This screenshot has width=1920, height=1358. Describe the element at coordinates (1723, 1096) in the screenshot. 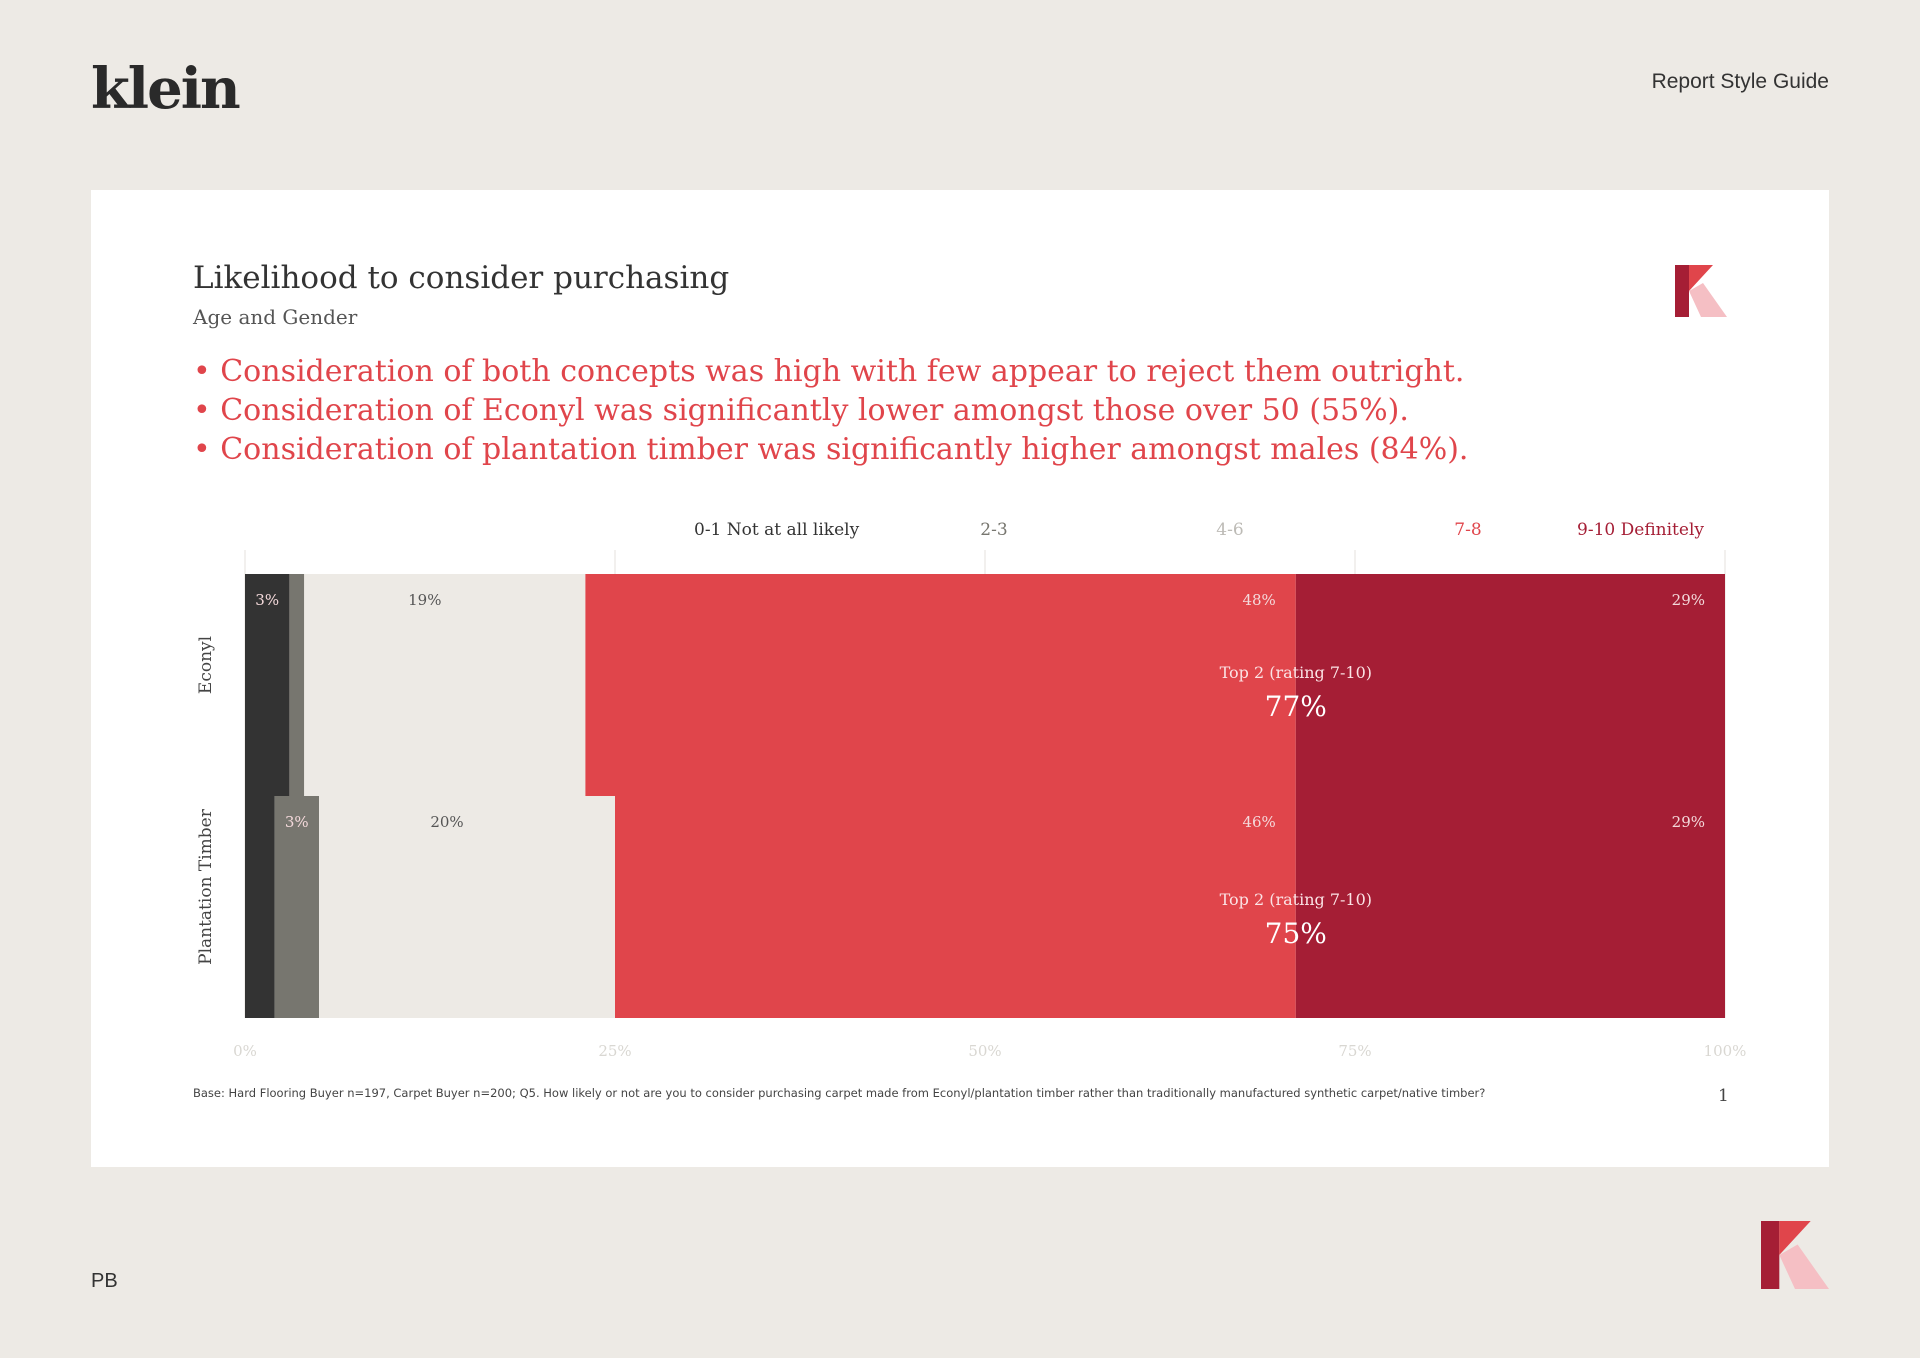

I see `page-number: 1` at that location.